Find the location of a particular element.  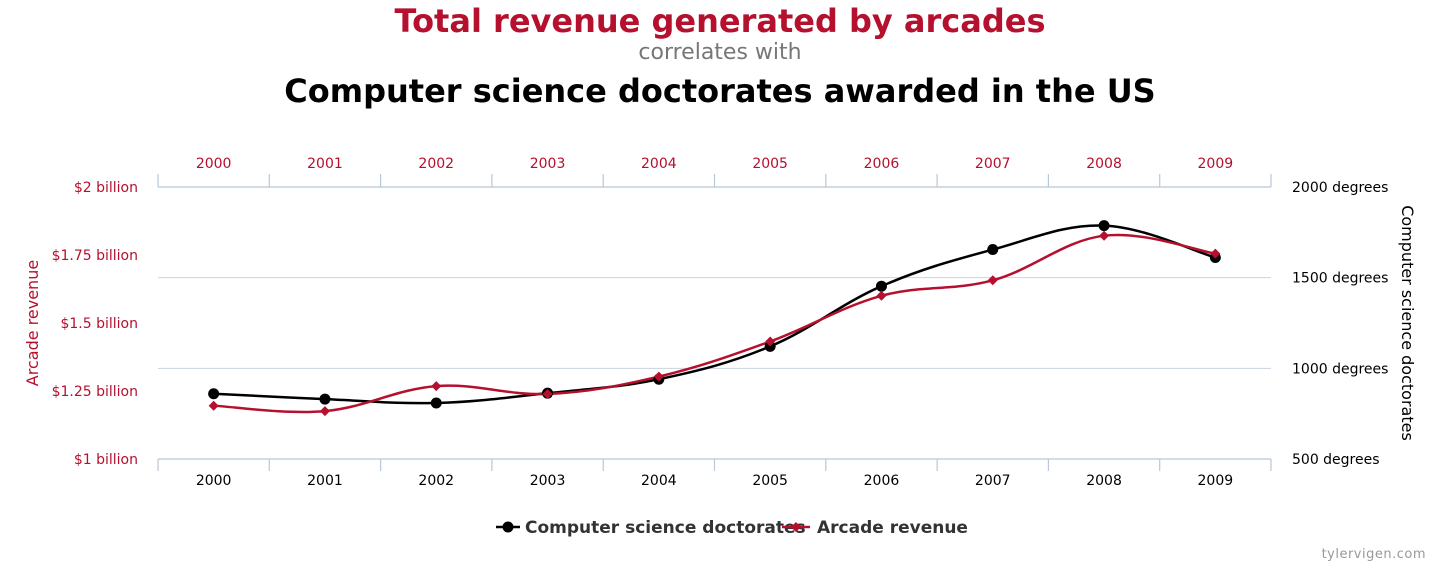

y-left-axis-title: Arcade revenue is located at coordinates (32, 323).